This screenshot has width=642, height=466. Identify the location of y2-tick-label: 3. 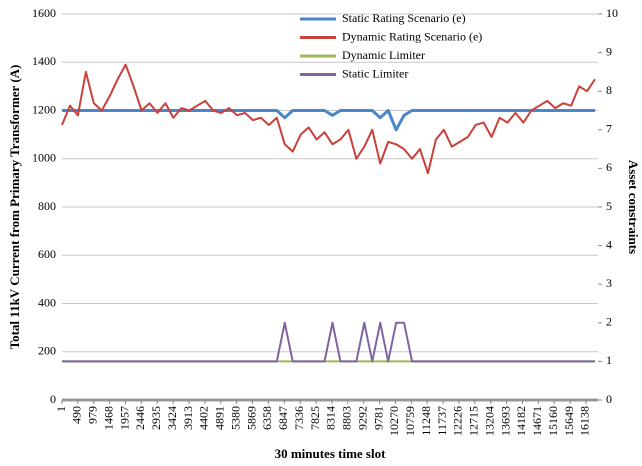
(609, 283).